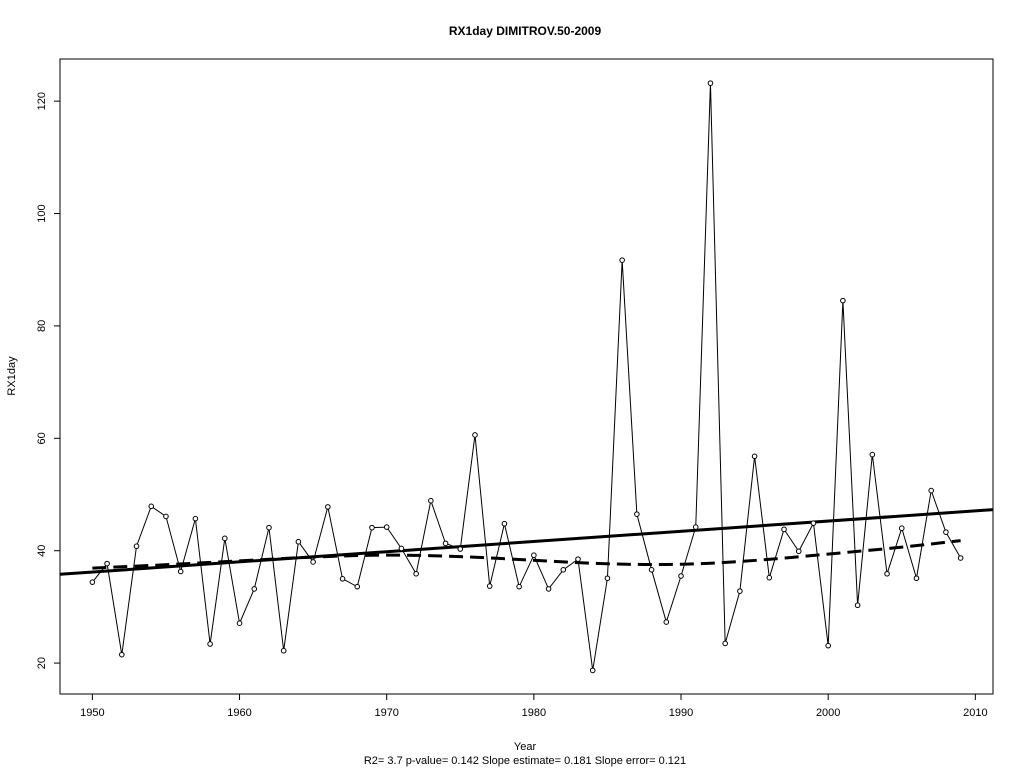 This screenshot has width=1024, height=768. I want to click on y-axis: 20 40 60 80 100 120, so click(48, 380).